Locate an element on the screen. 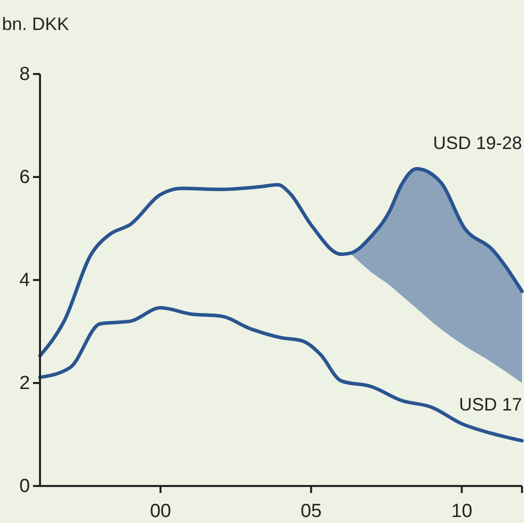 Image resolution: width=524 pixels, height=523 pixels. x-tick-label: 05 is located at coordinates (311, 511).